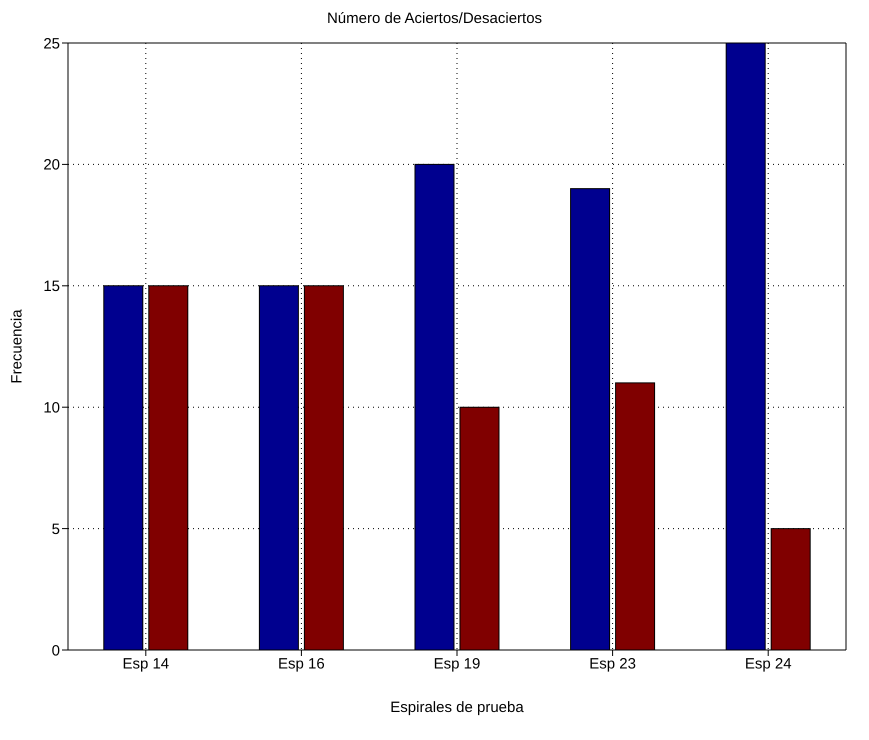 This screenshot has width=869, height=740. I want to click on y-axis-title: Frecuencia, so click(17, 346).